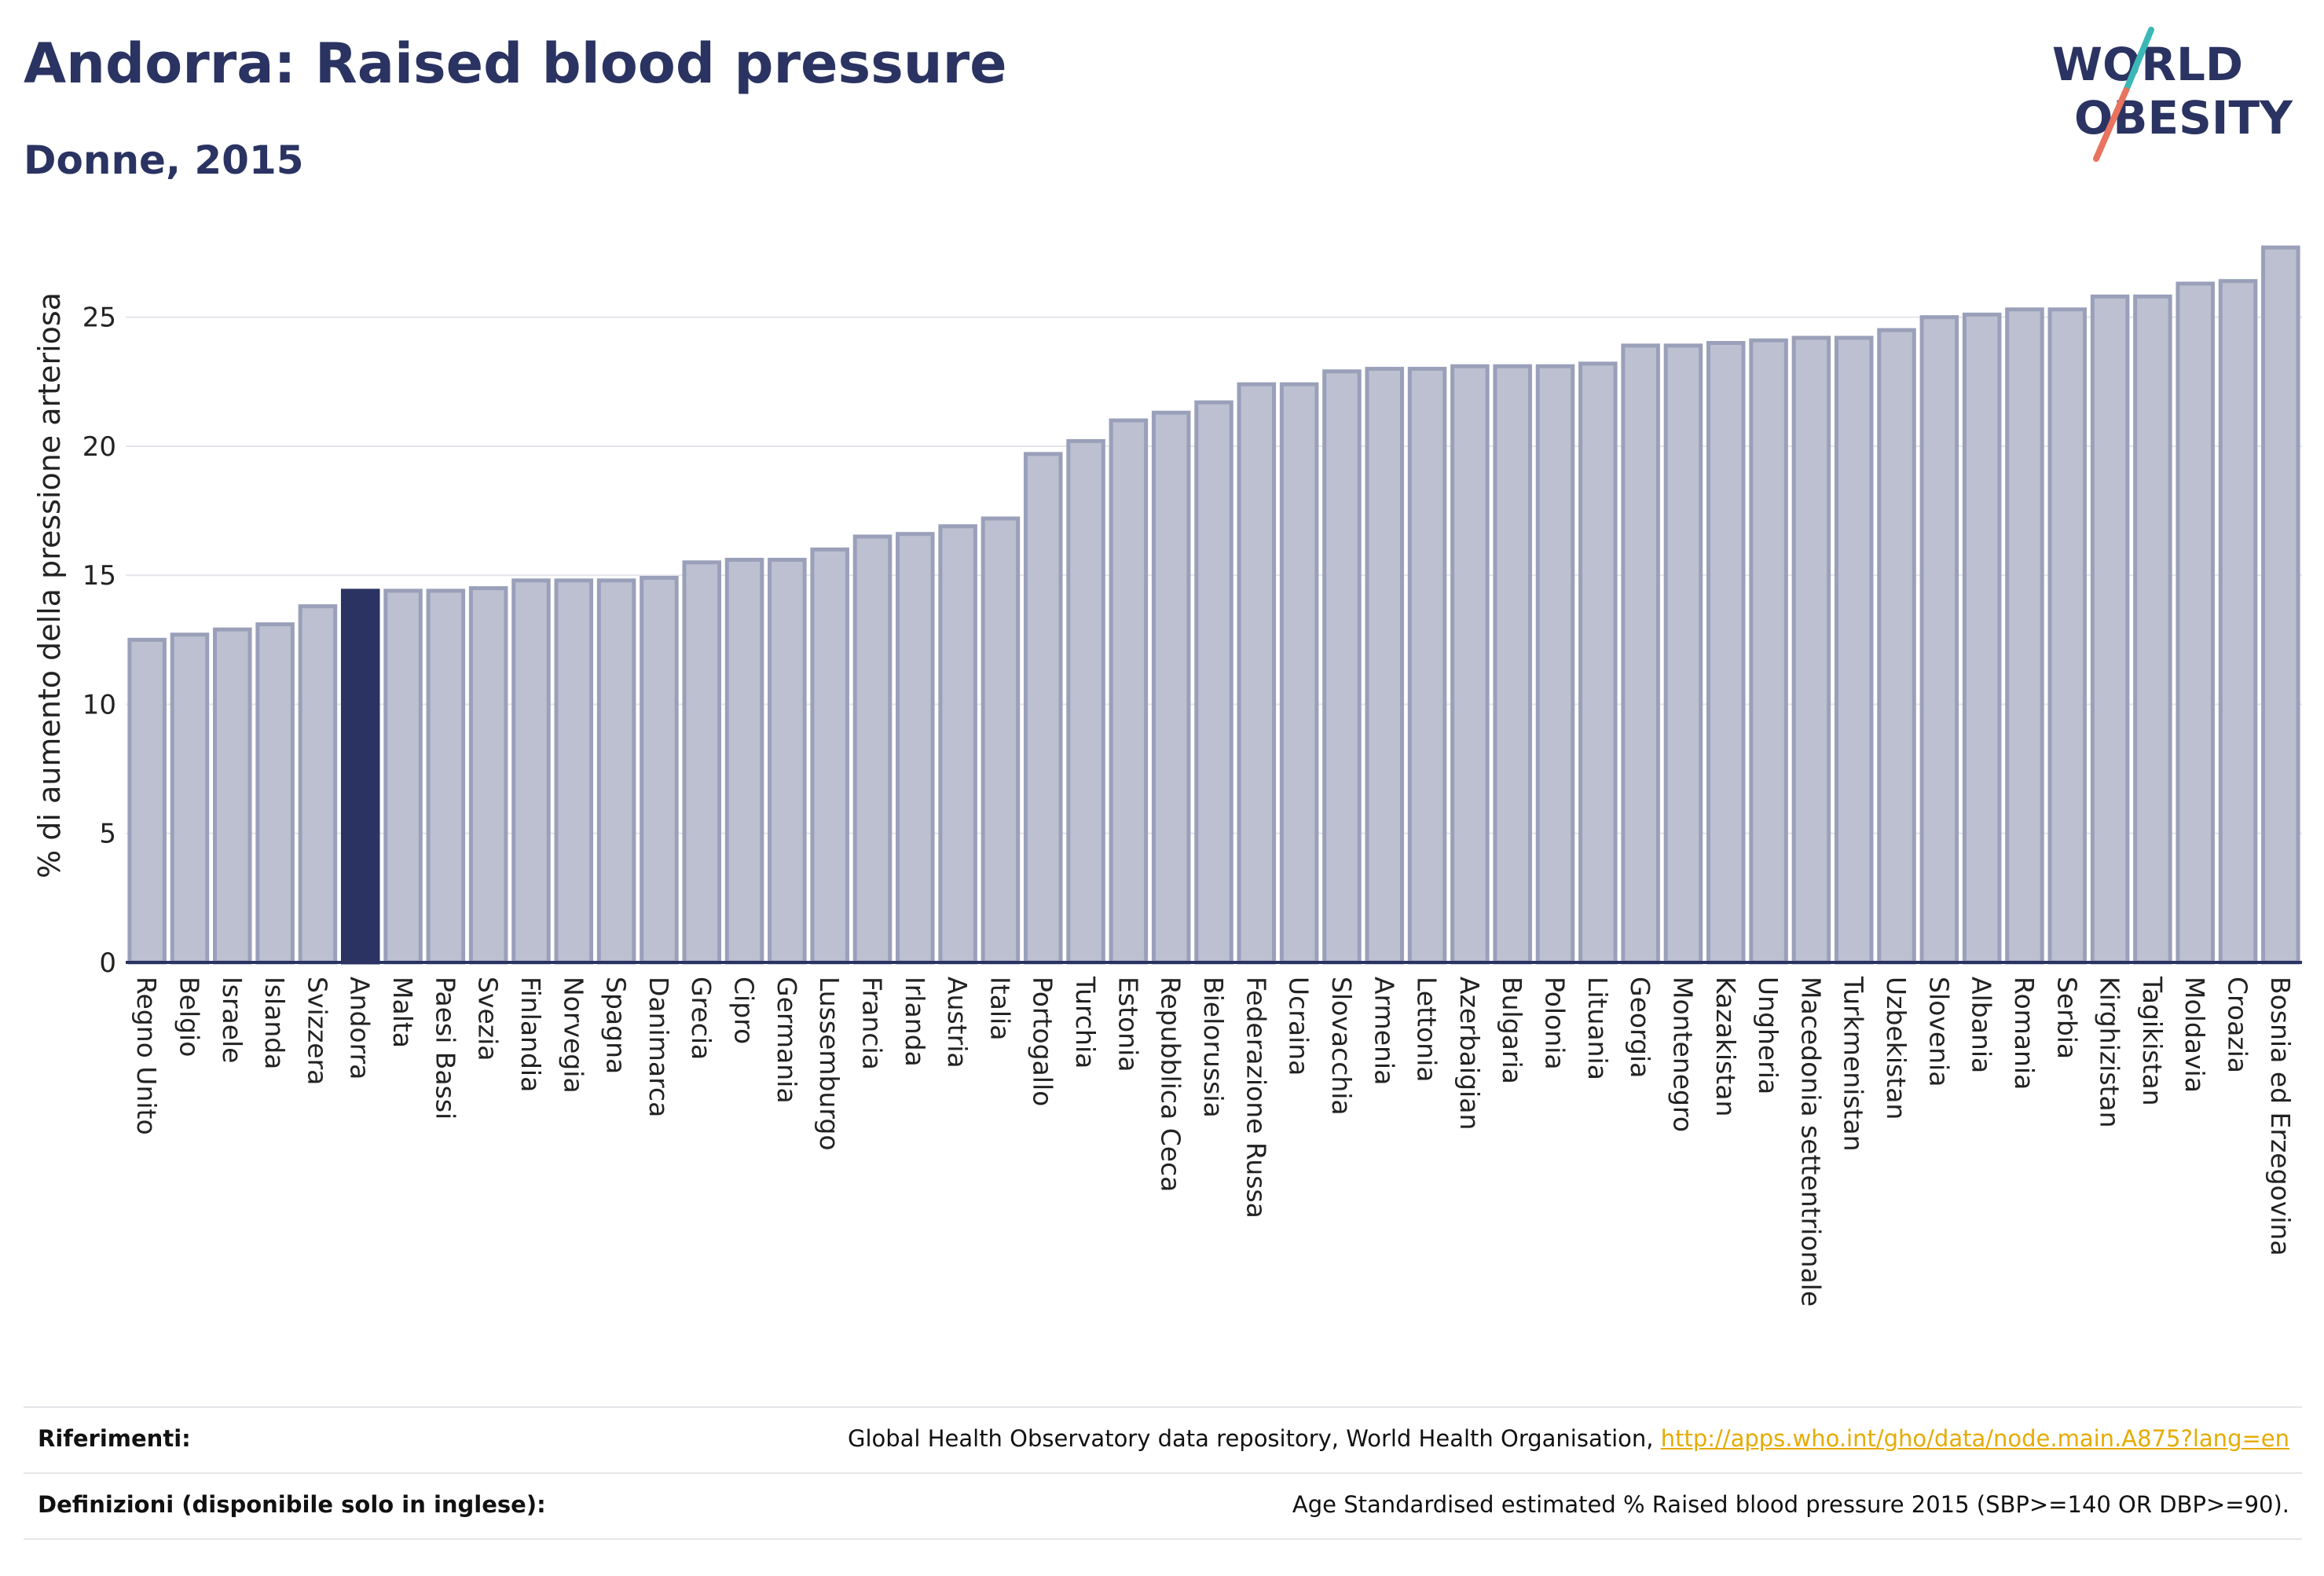 The width and height of the screenshot is (2324, 1576). Describe the element at coordinates (1896, 646) in the screenshot. I see `bar-uzbekistan` at that location.